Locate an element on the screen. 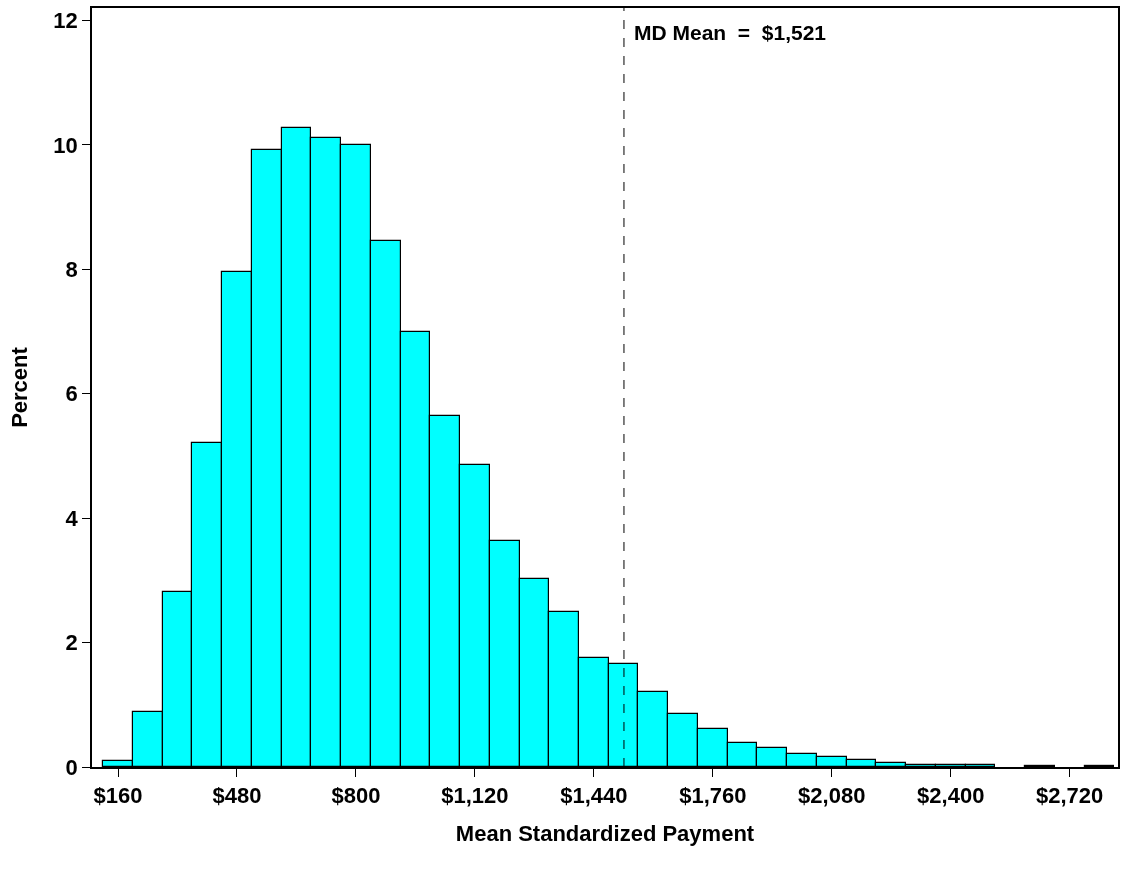 The image size is (1122, 877). y-tick-label: 2 is located at coordinates (71, 643).